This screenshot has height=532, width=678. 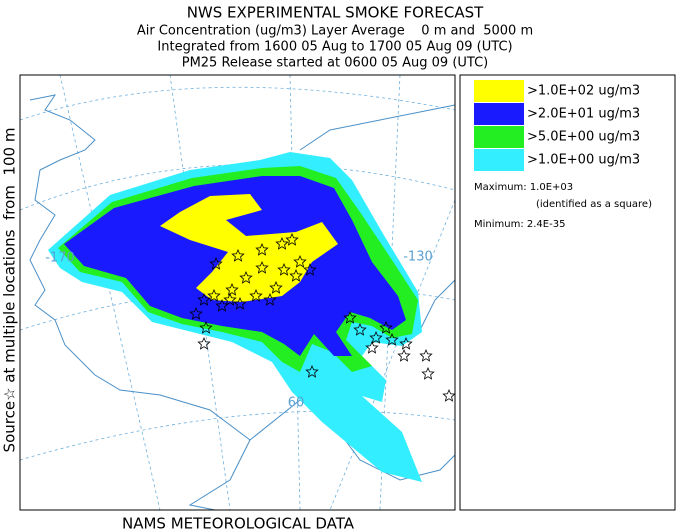 What do you see at coordinates (60, 258) in the screenshot?
I see `map-label: -170` at bounding box center [60, 258].